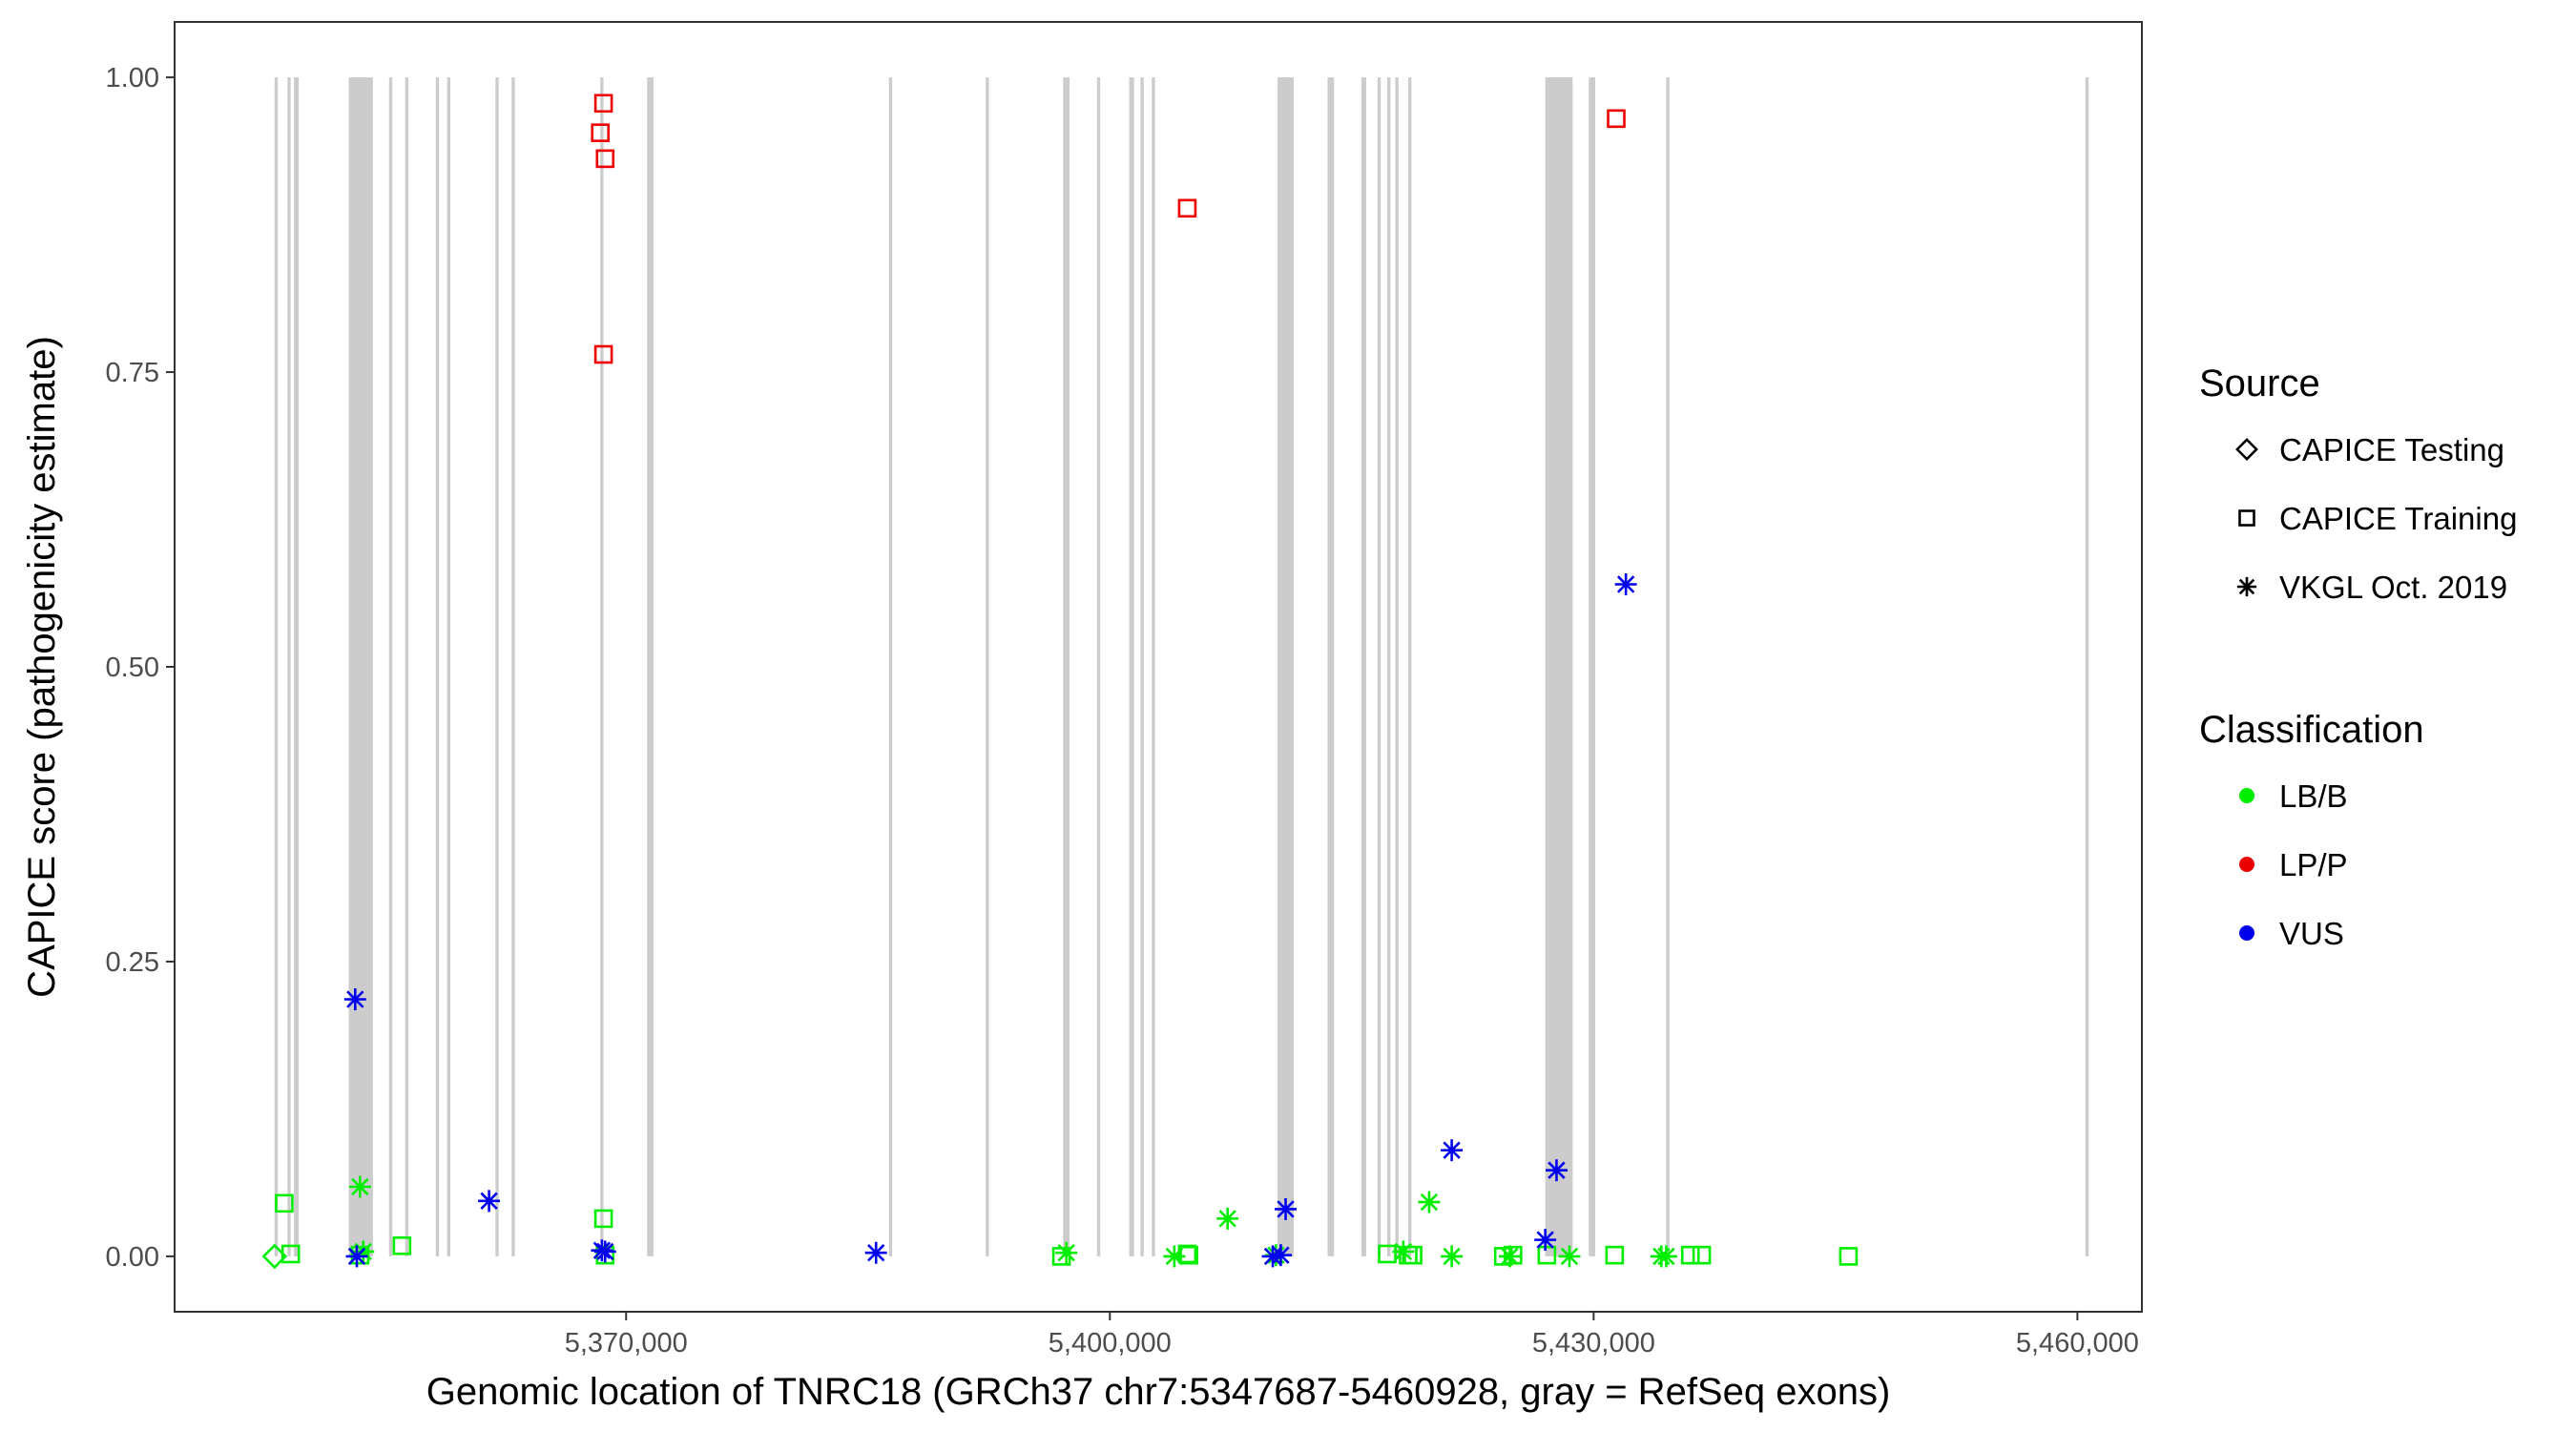 The height and width of the screenshot is (1431, 2576). I want to click on x-tick-label: 5,460,000, so click(2077, 1343).